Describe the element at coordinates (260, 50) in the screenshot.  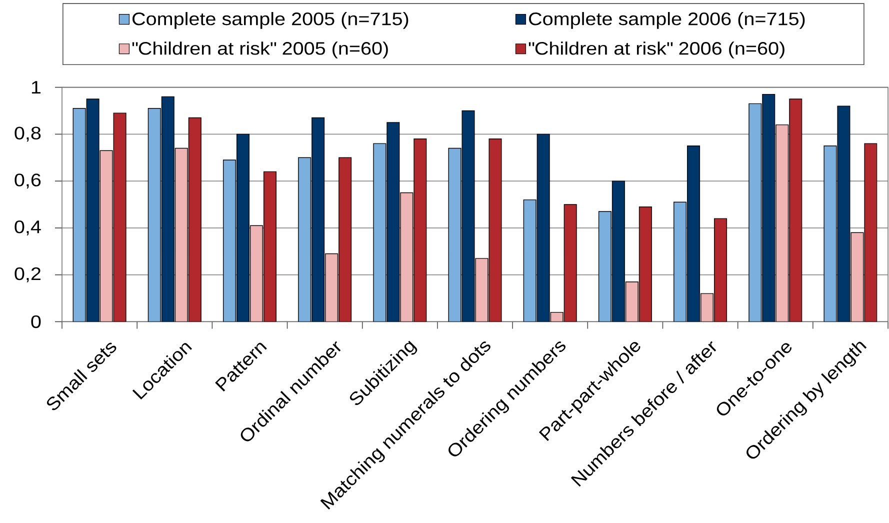
I see `legend-label: "Children at risk" 2005 (n=60)` at that location.